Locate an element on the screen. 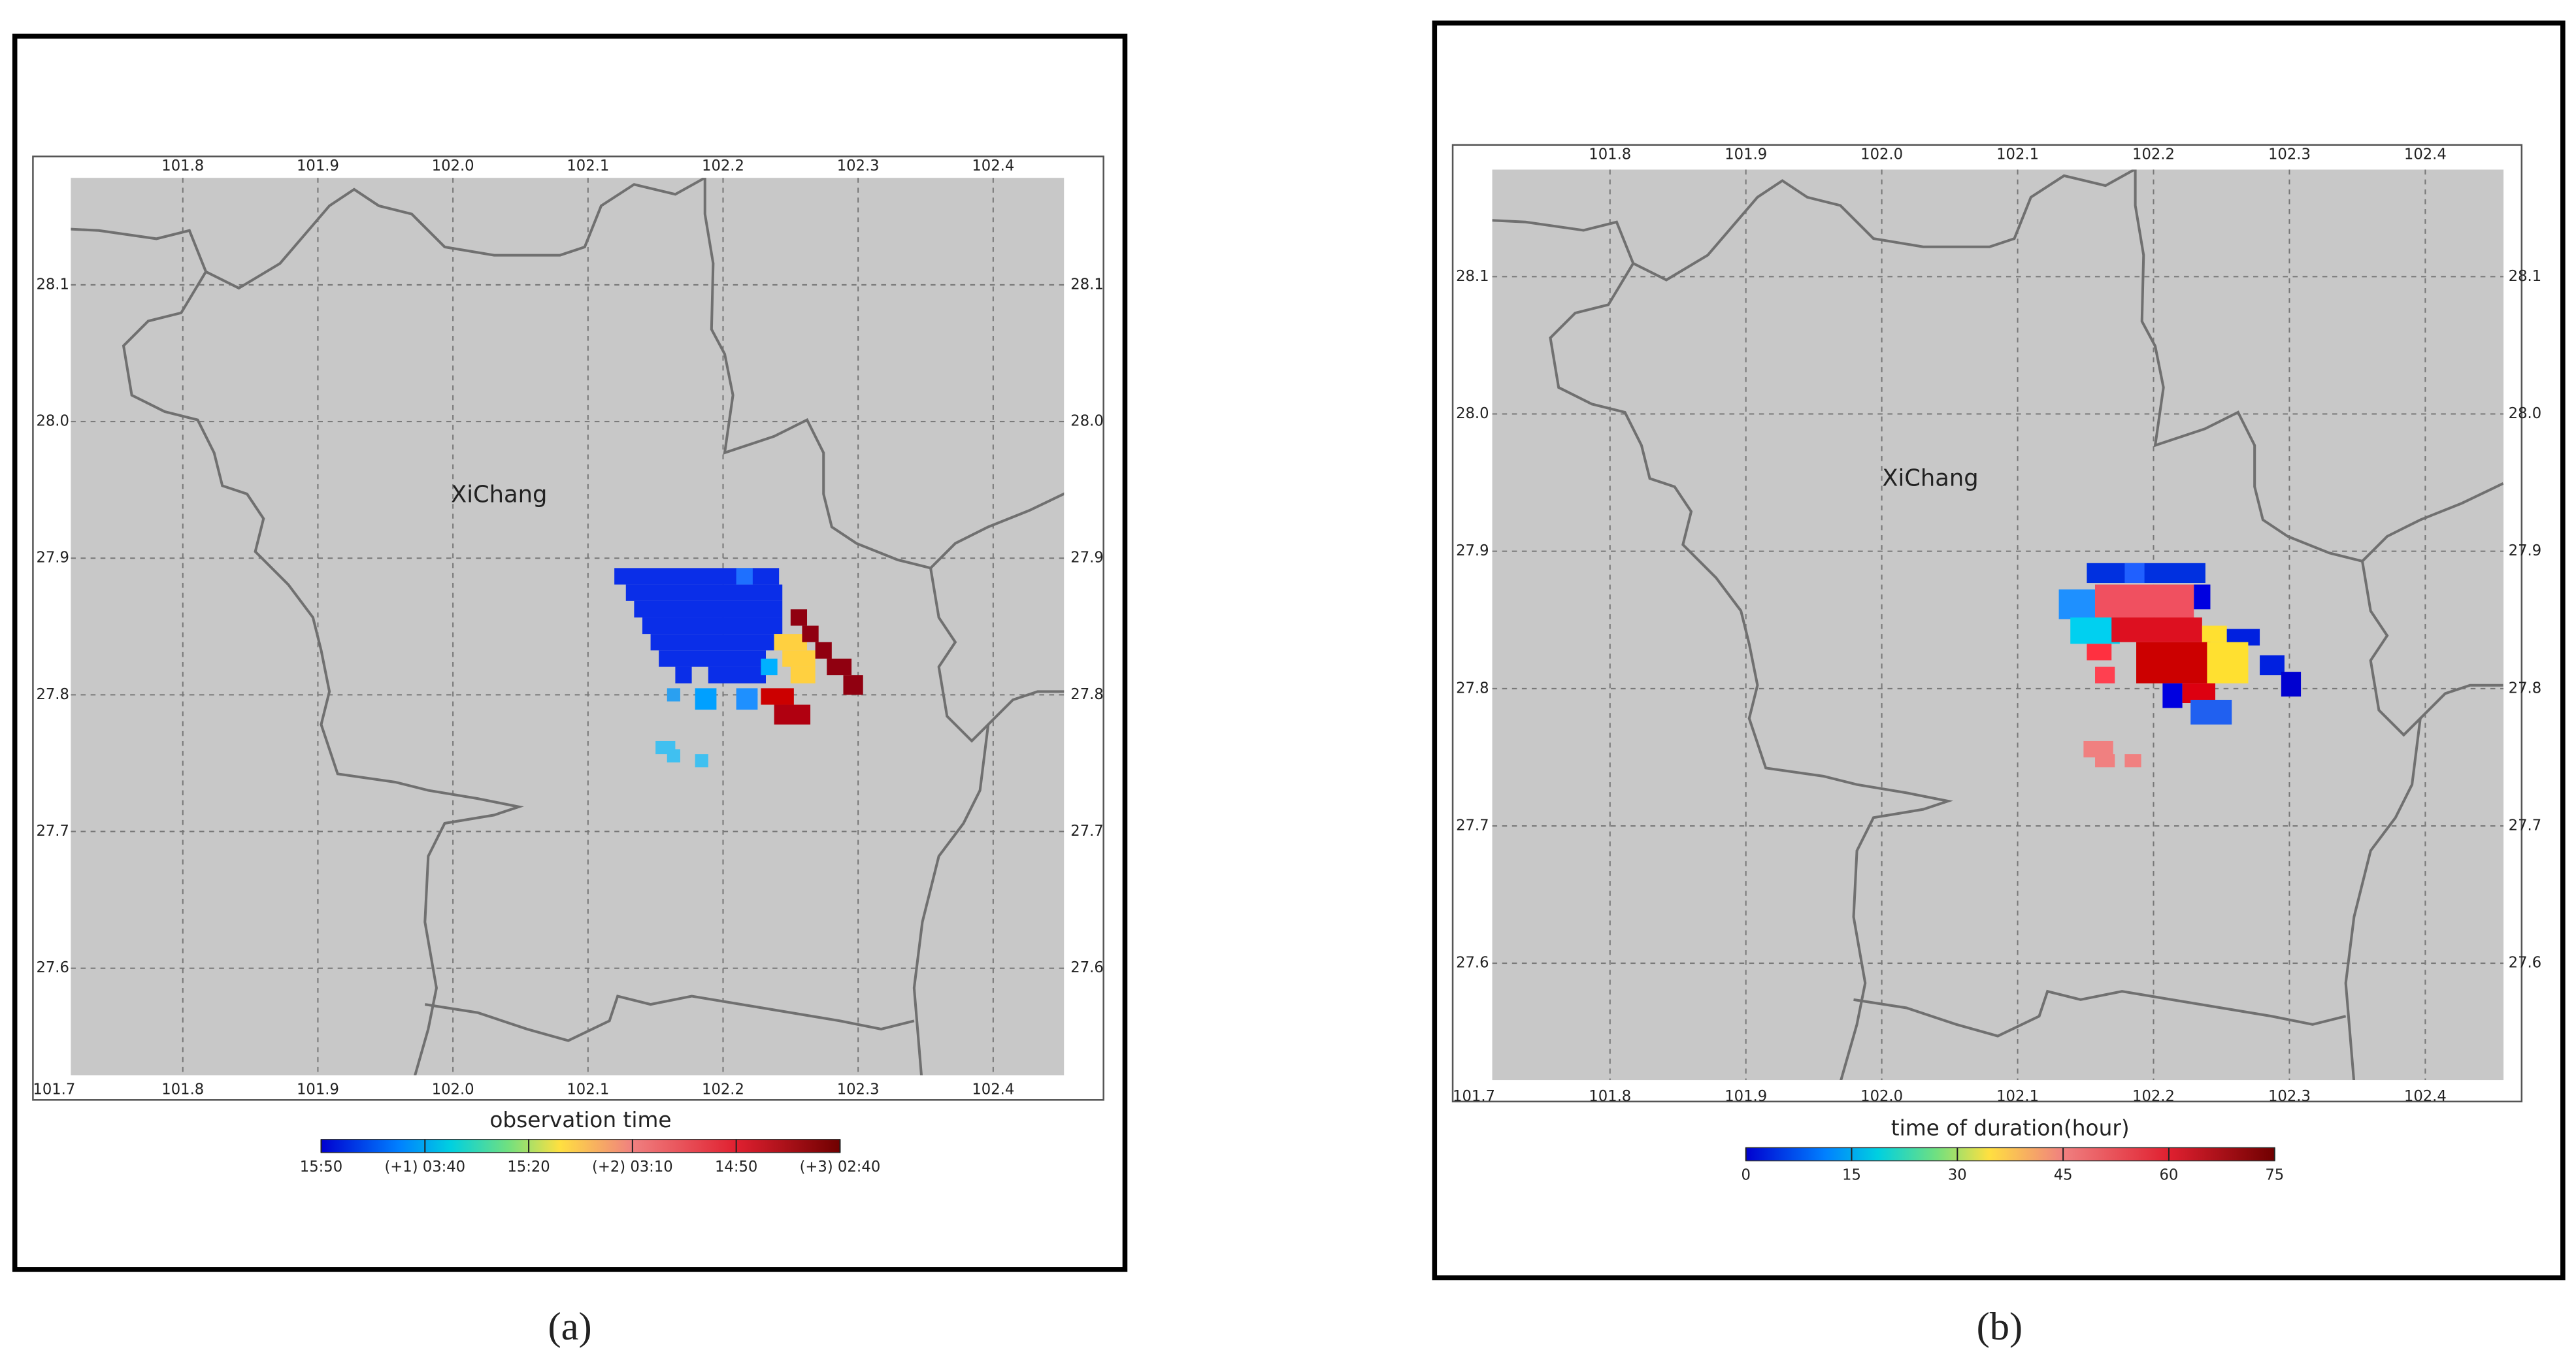 The height and width of the screenshot is (1365, 2576). colorbar-title: observation time is located at coordinates (580, 1120).